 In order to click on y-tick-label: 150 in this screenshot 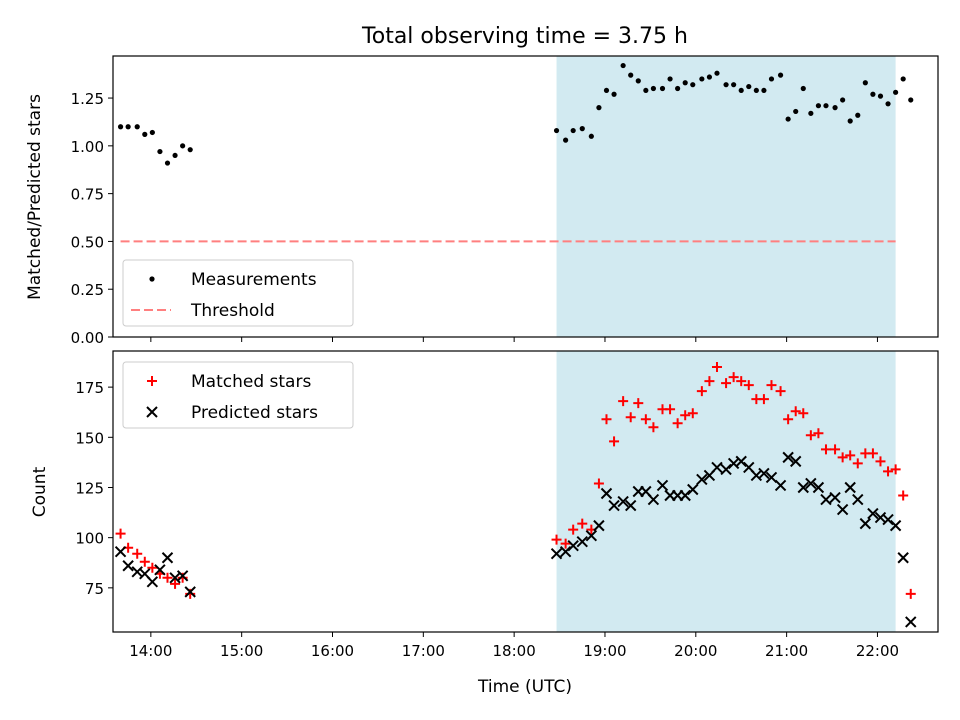, I will do `click(89, 438)`.